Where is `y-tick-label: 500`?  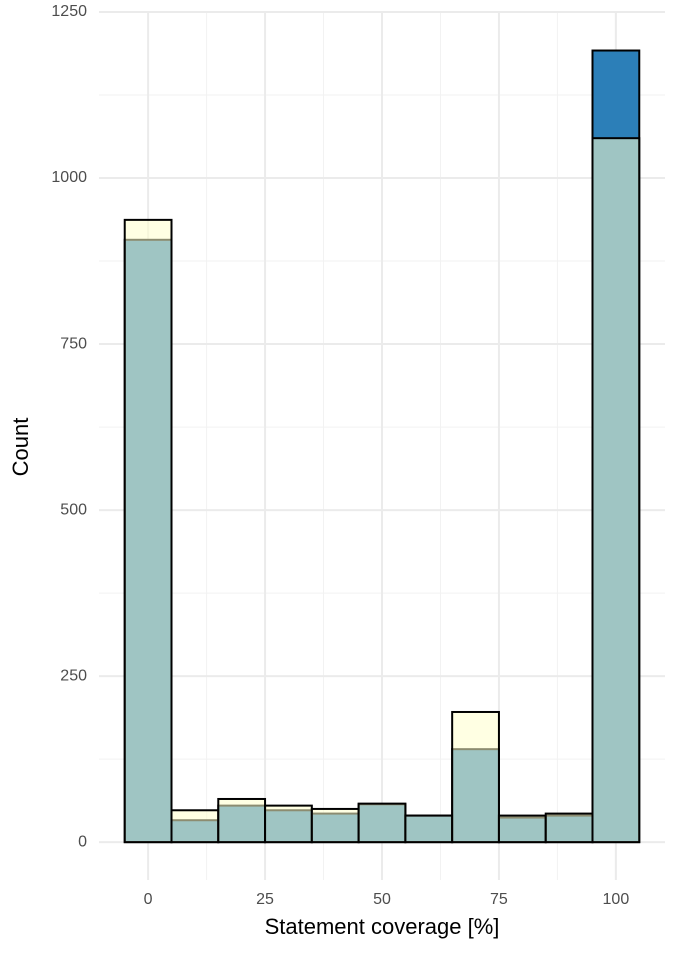 y-tick-label: 500 is located at coordinates (73, 509).